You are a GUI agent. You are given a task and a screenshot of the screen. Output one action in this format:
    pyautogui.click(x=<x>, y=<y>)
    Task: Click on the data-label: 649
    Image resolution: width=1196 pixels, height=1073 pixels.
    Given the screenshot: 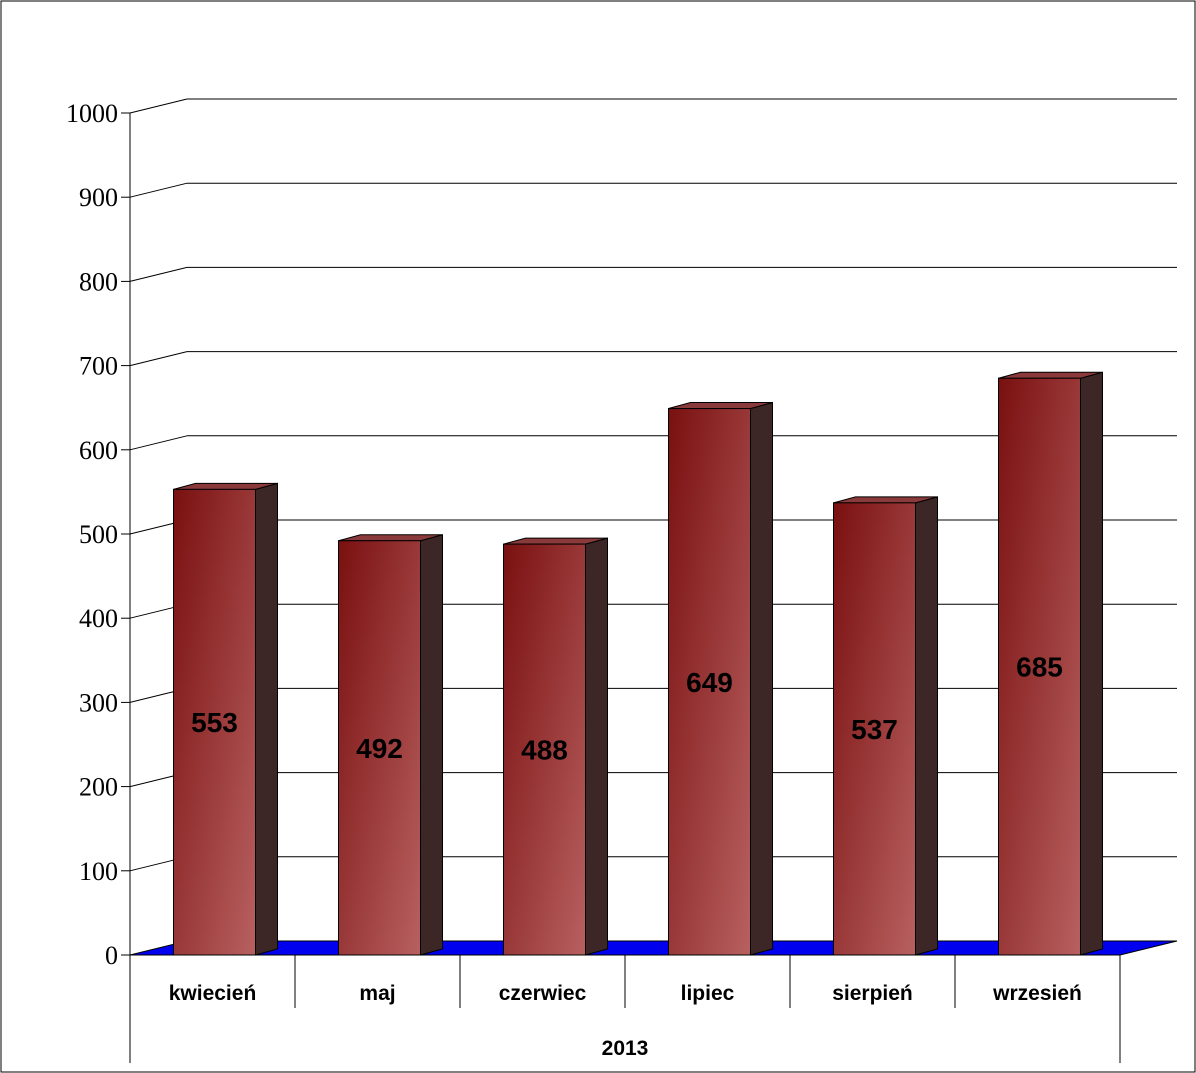 What is the action you would take?
    pyautogui.click(x=709, y=682)
    